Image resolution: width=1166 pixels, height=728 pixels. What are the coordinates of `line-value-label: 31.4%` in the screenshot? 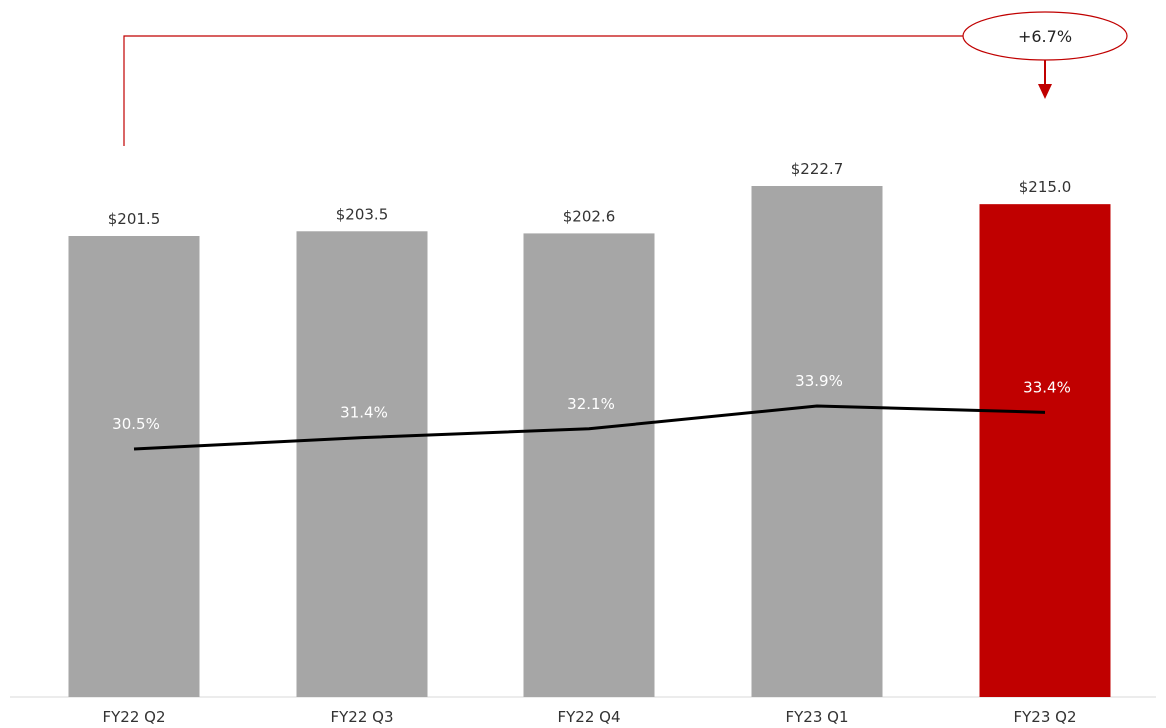 It's located at (364, 413).